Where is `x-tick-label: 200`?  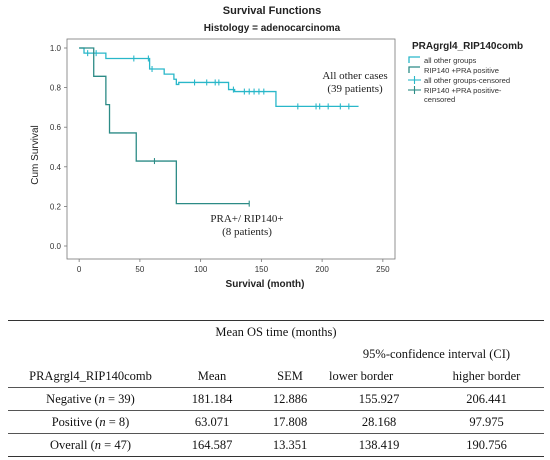
x-tick-label: 200 is located at coordinates (322, 269).